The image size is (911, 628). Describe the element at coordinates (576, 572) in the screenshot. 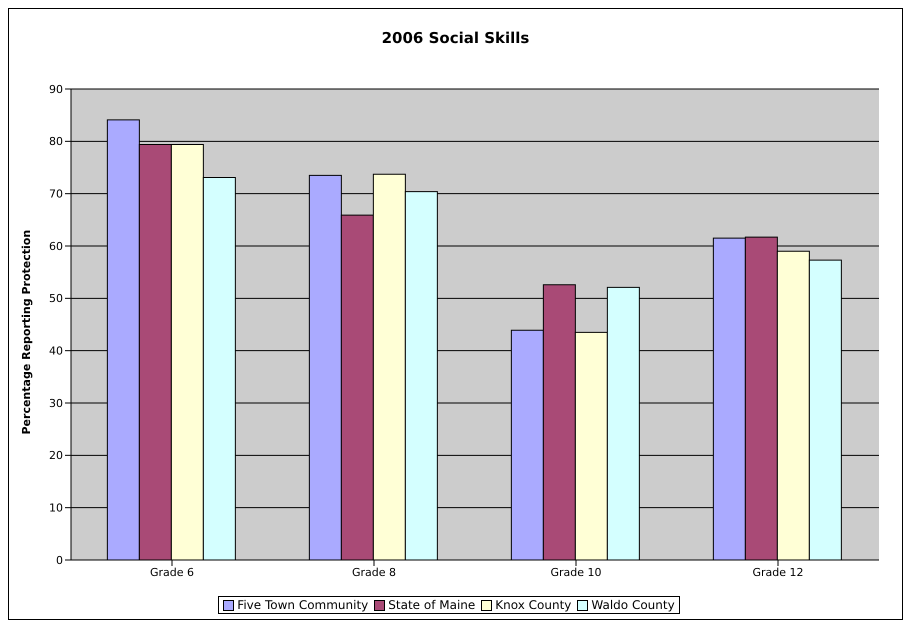

I see `x-tick-label: Grade 10` at that location.